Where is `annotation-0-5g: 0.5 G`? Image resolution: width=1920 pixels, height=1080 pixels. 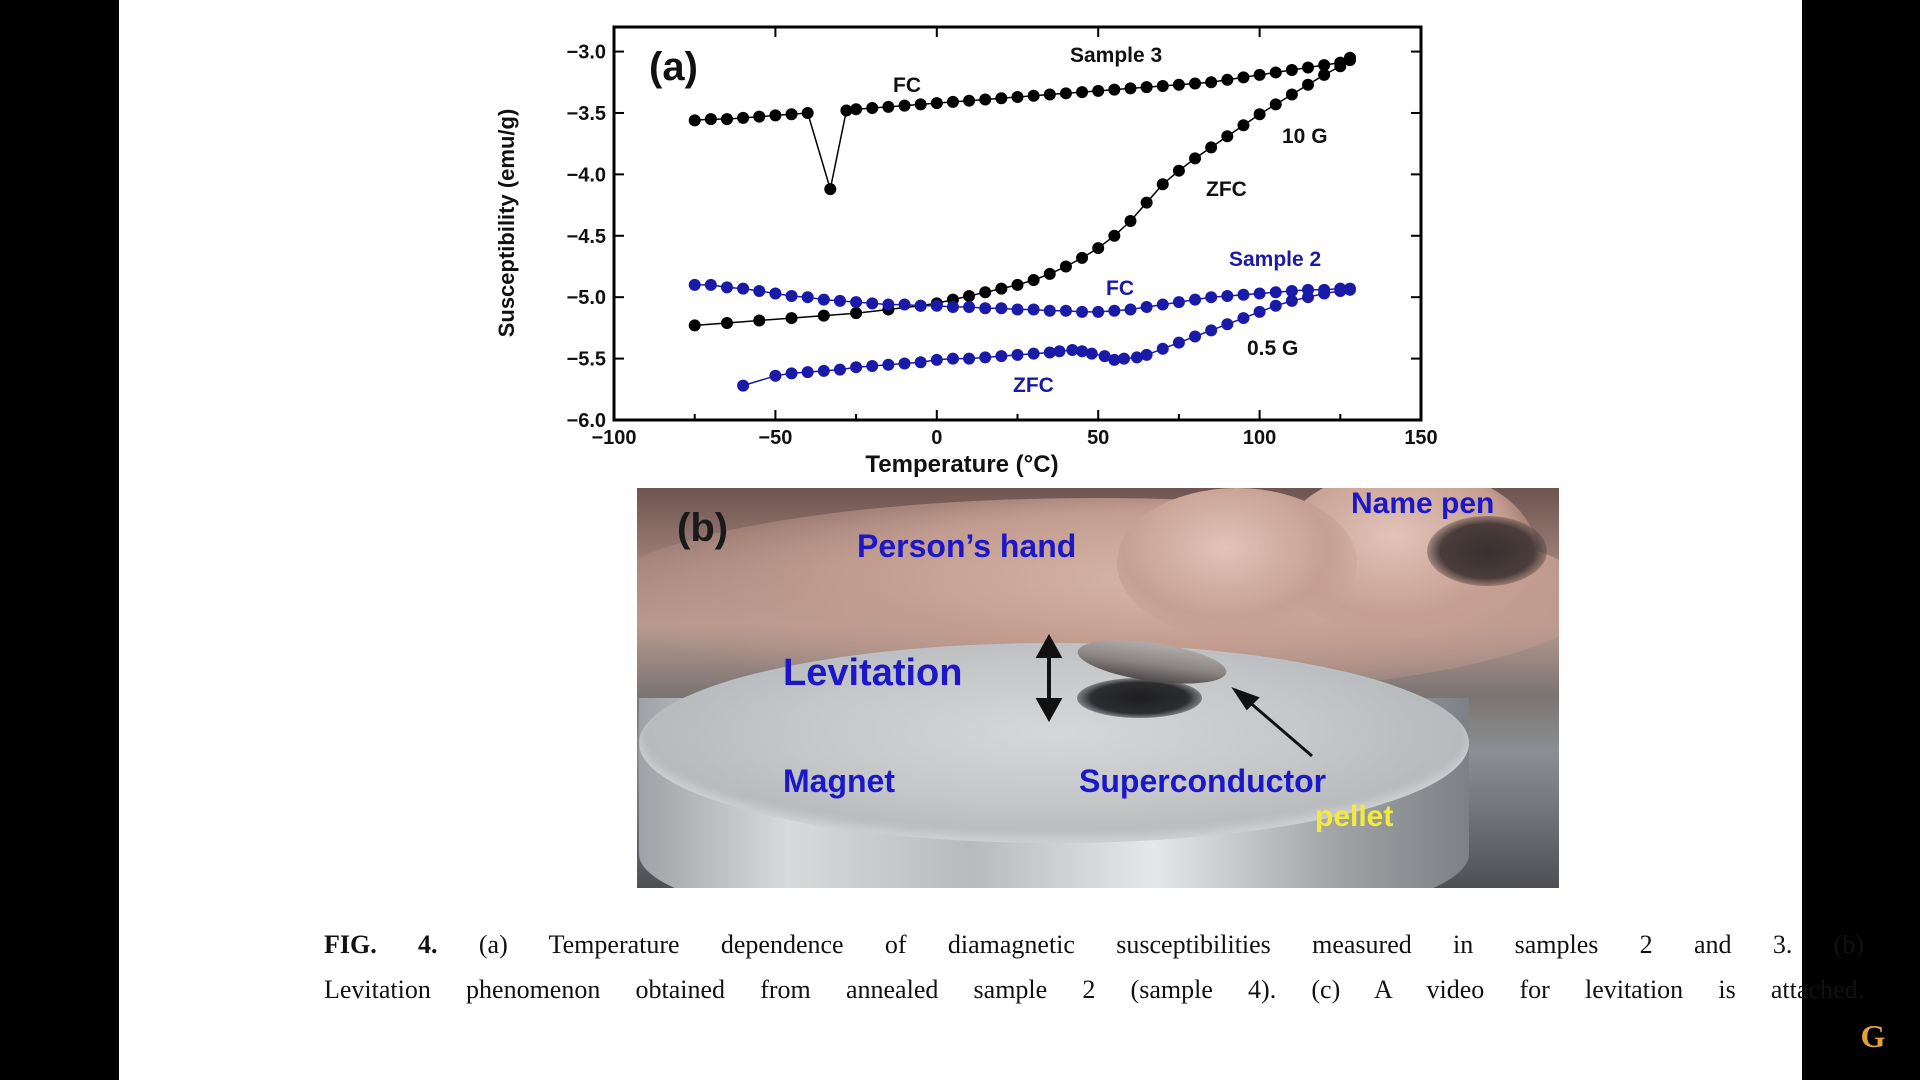 annotation-0-5g: 0.5 G is located at coordinates (1272, 348).